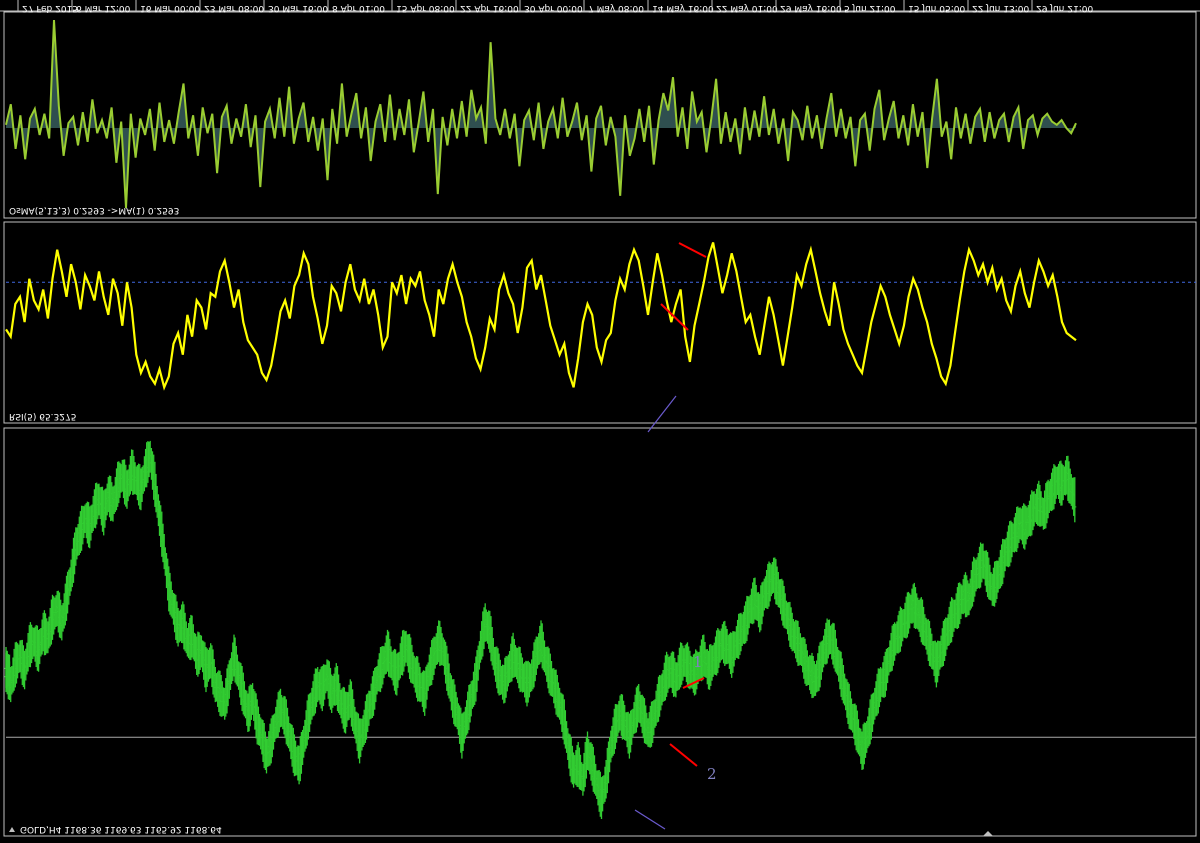 This screenshot has width=1200, height=843. Describe the element at coordinates (103, 8) in the screenshot. I see `time-label: 6 Mar 12:00` at that location.